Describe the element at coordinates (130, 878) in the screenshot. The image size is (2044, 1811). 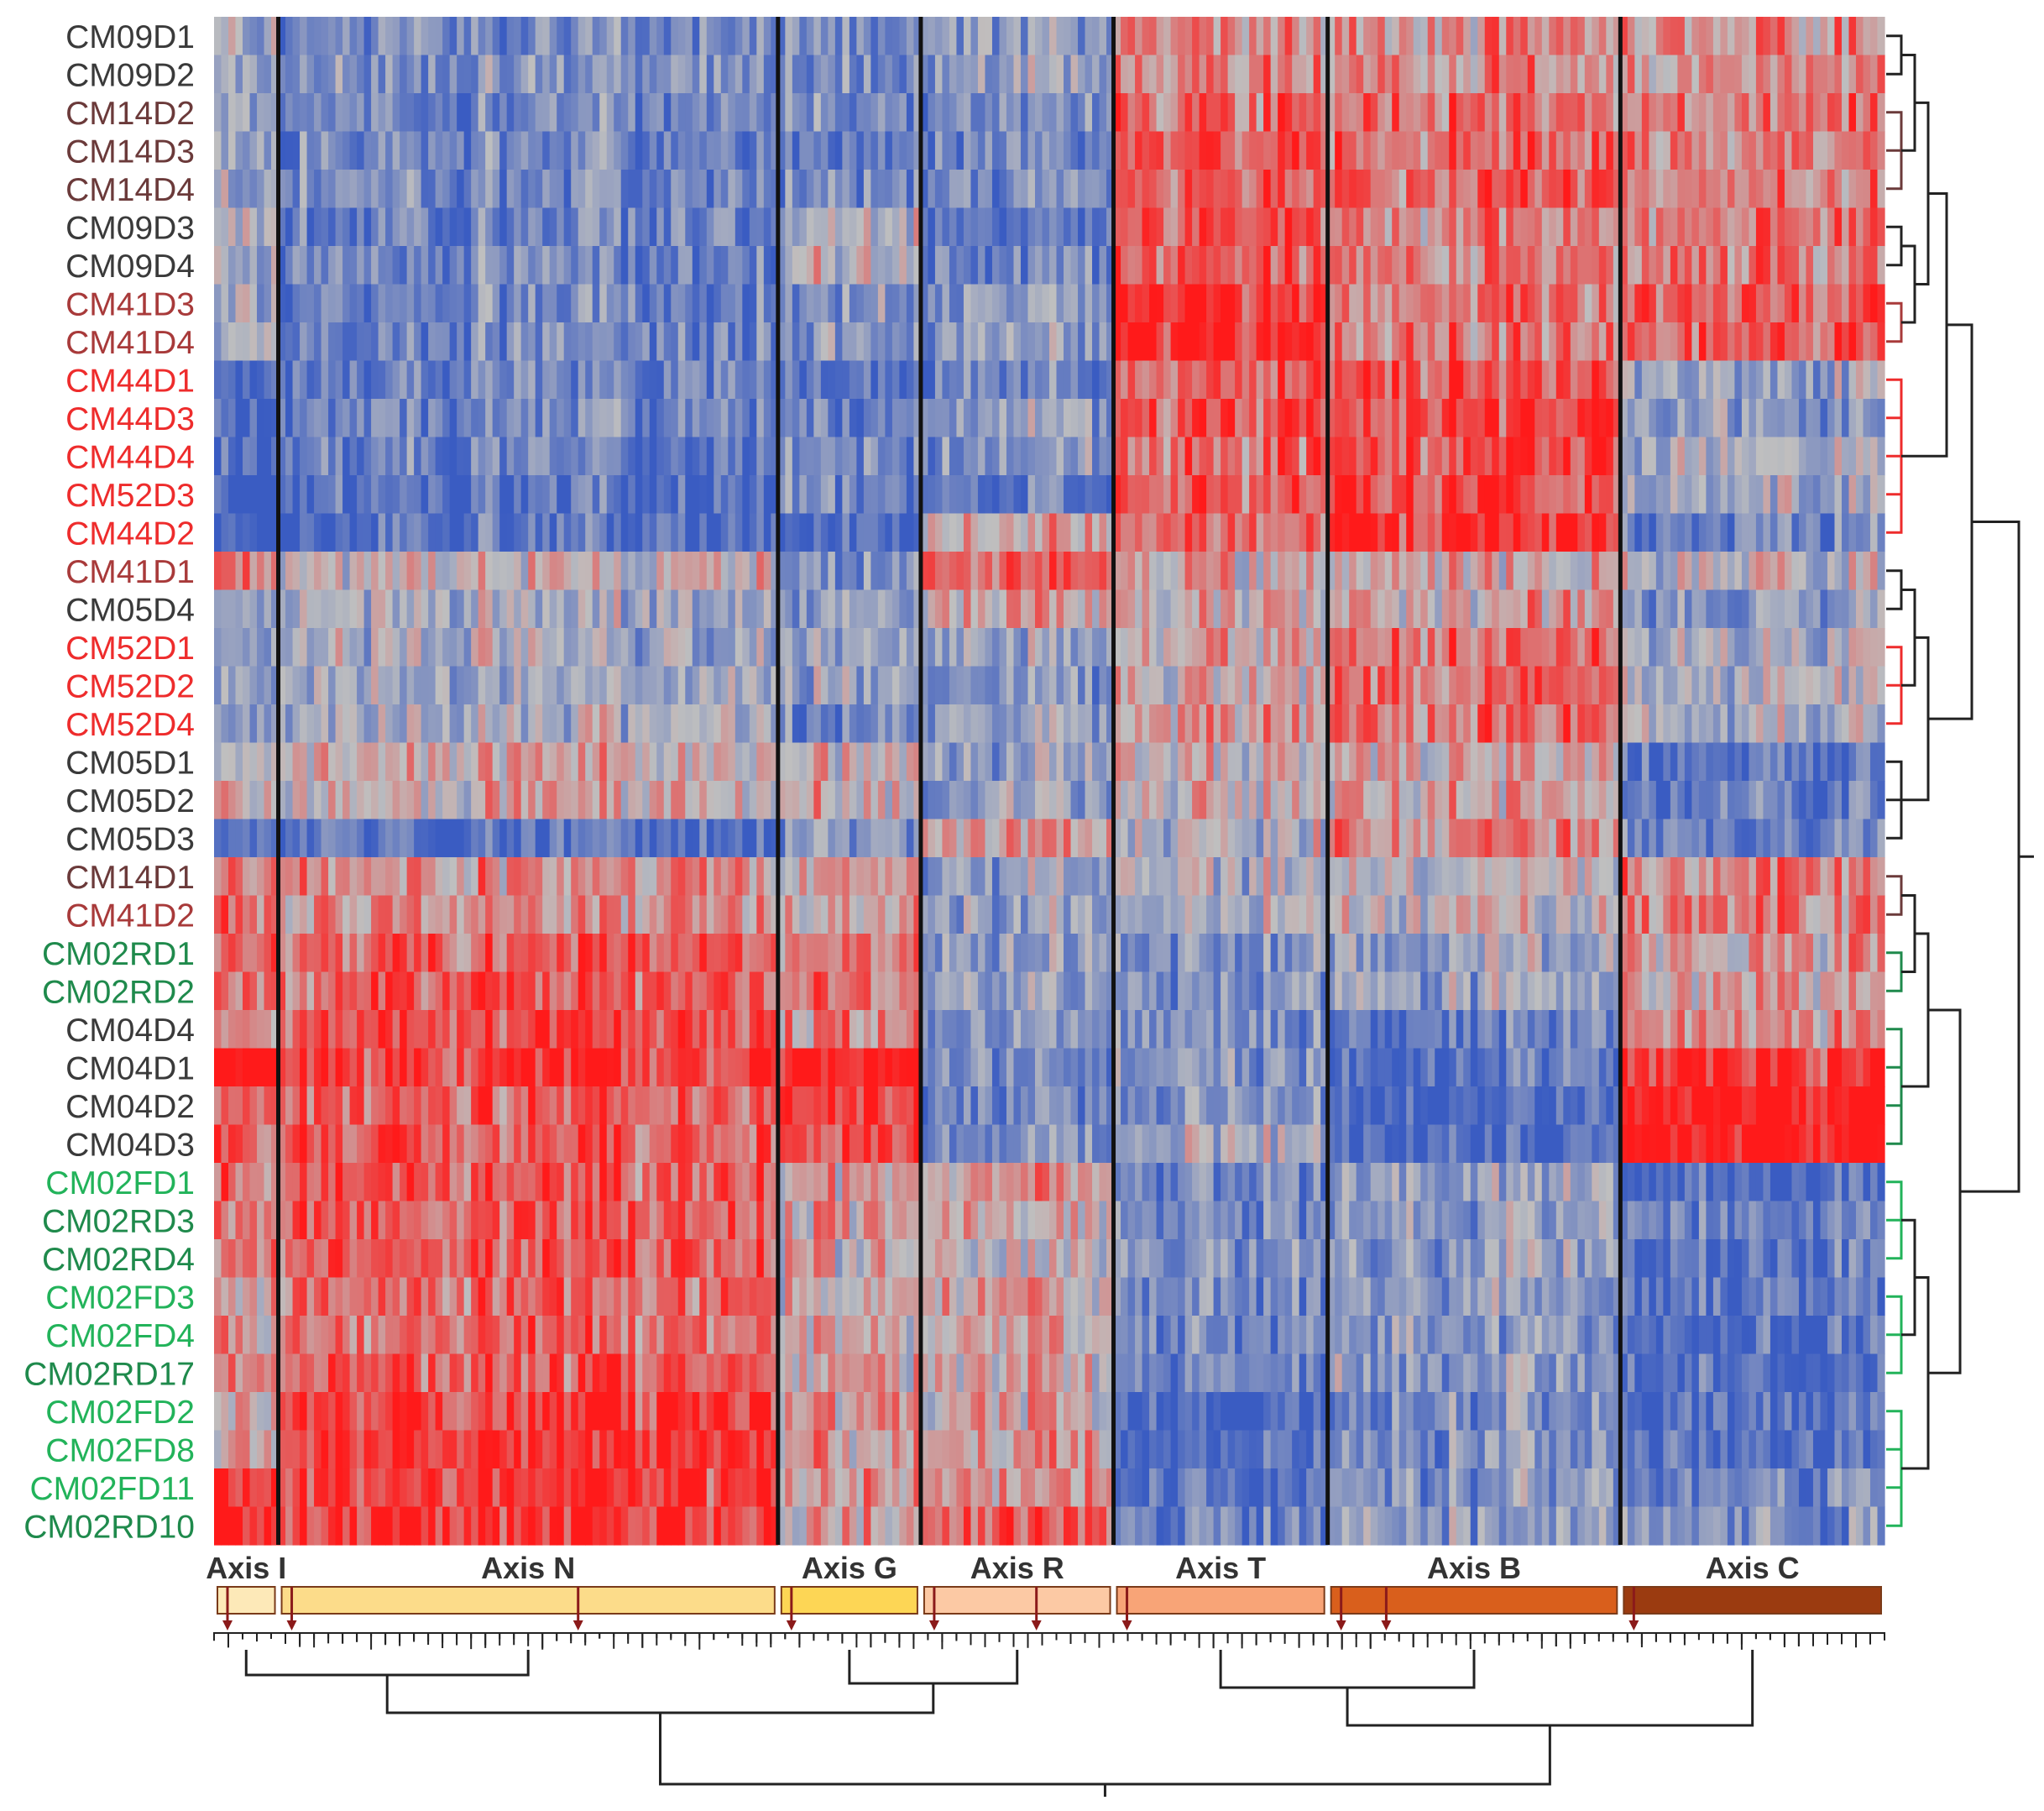
I see `row-label: CM14D1` at that location.